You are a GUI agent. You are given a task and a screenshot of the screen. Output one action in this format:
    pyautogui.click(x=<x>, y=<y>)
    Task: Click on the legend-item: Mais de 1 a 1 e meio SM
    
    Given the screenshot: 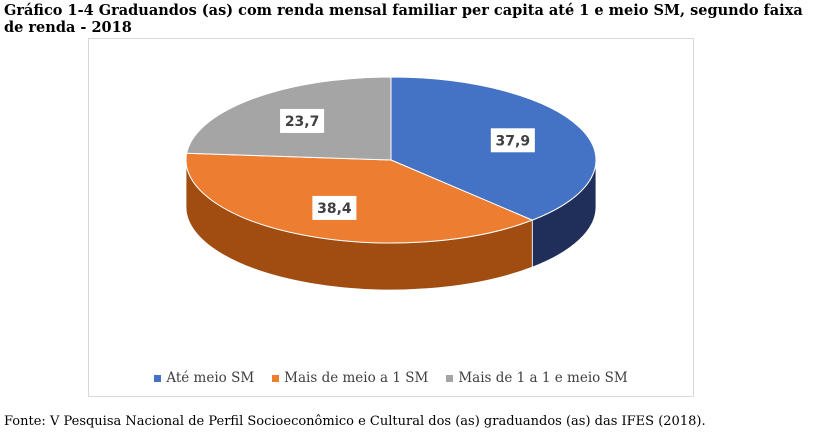 What is the action you would take?
    pyautogui.click(x=537, y=378)
    